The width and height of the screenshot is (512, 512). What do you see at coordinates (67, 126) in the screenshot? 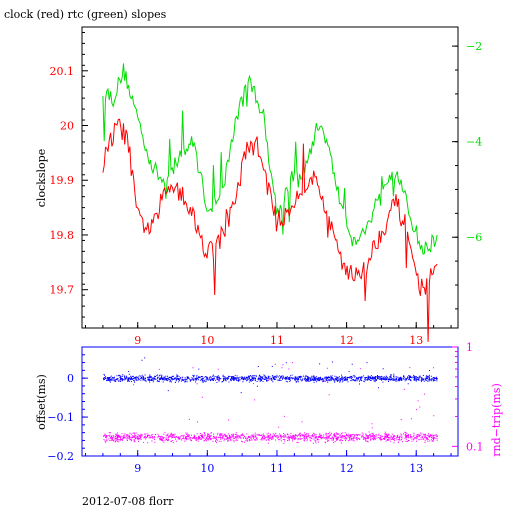
I see `top-y-tick-label: 20` at bounding box center [67, 126].